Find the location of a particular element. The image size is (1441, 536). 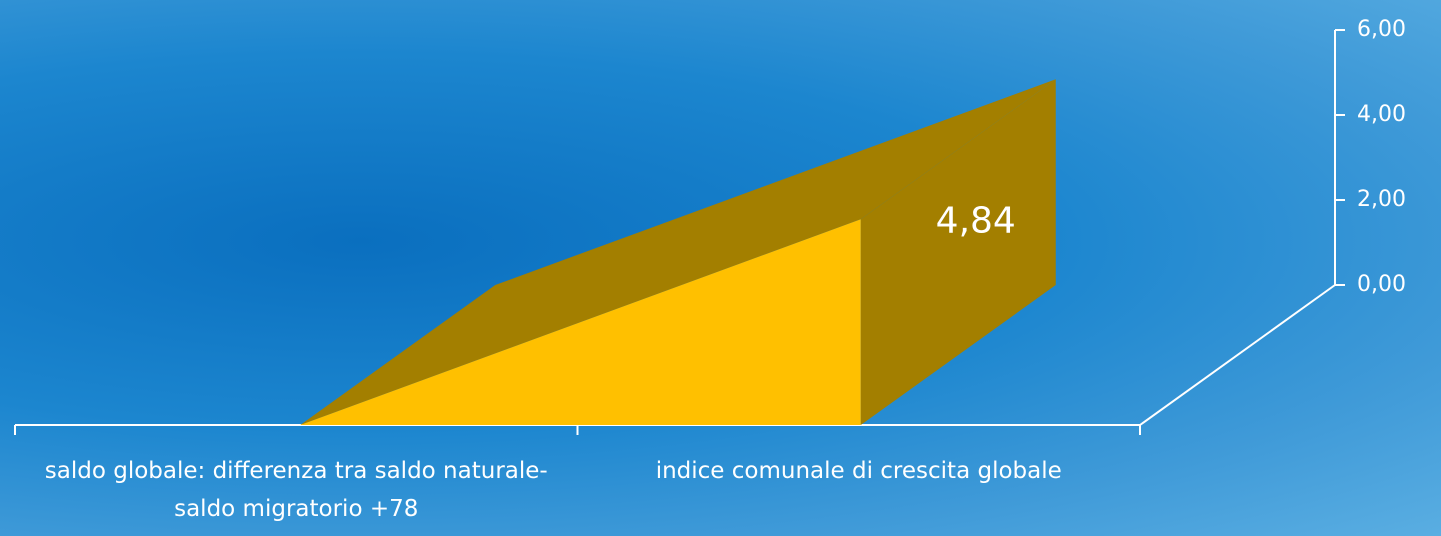

y-tick-label: 2,00 is located at coordinates (1381, 199).